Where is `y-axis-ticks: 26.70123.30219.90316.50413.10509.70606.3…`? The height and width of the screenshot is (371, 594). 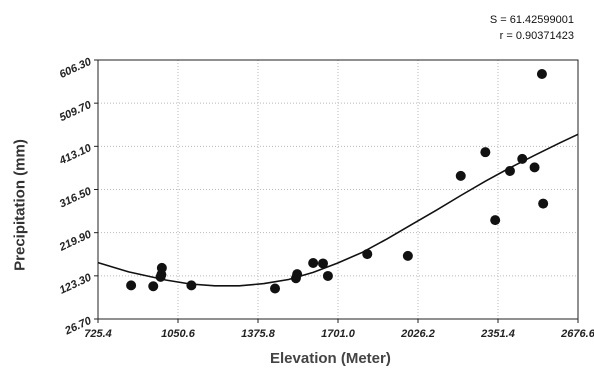
y-axis-ticks: 26.70123.30219.90316.50413.10509.70606.3… is located at coordinates (77, 196).